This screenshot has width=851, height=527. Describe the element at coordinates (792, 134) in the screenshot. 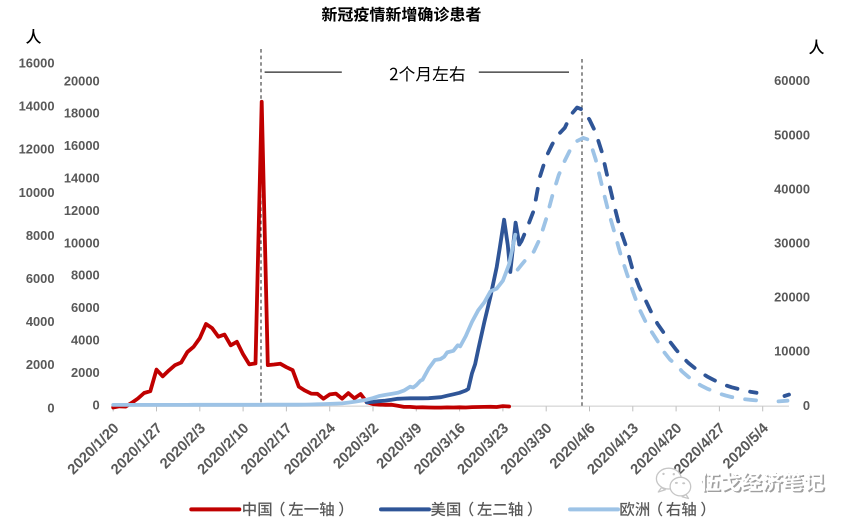

I see `svg-text: 50000` at that location.